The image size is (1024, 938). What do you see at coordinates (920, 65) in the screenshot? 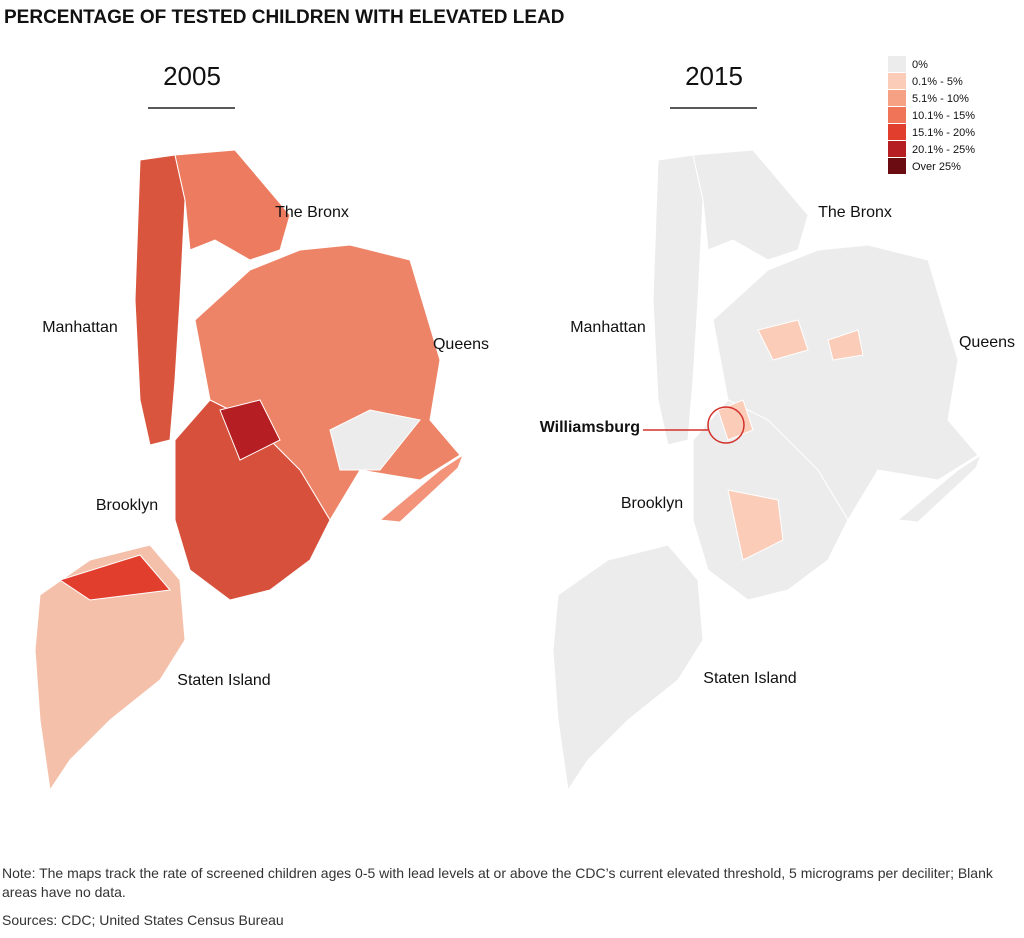
I see `legend-label: 0%` at bounding box center [920, 65].